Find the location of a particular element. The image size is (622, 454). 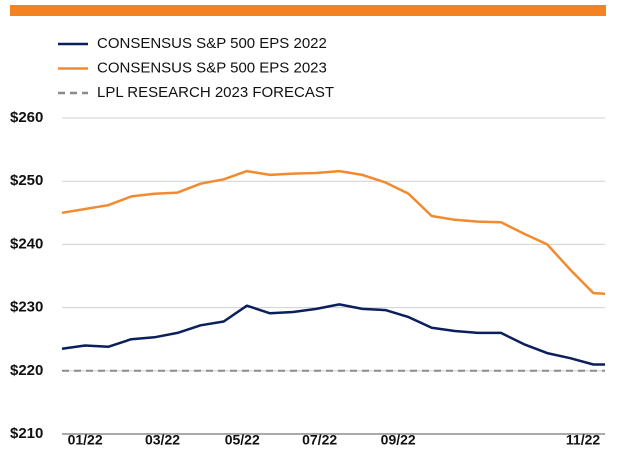

y-tick-label: $260 is located at coordinates (26, 117).